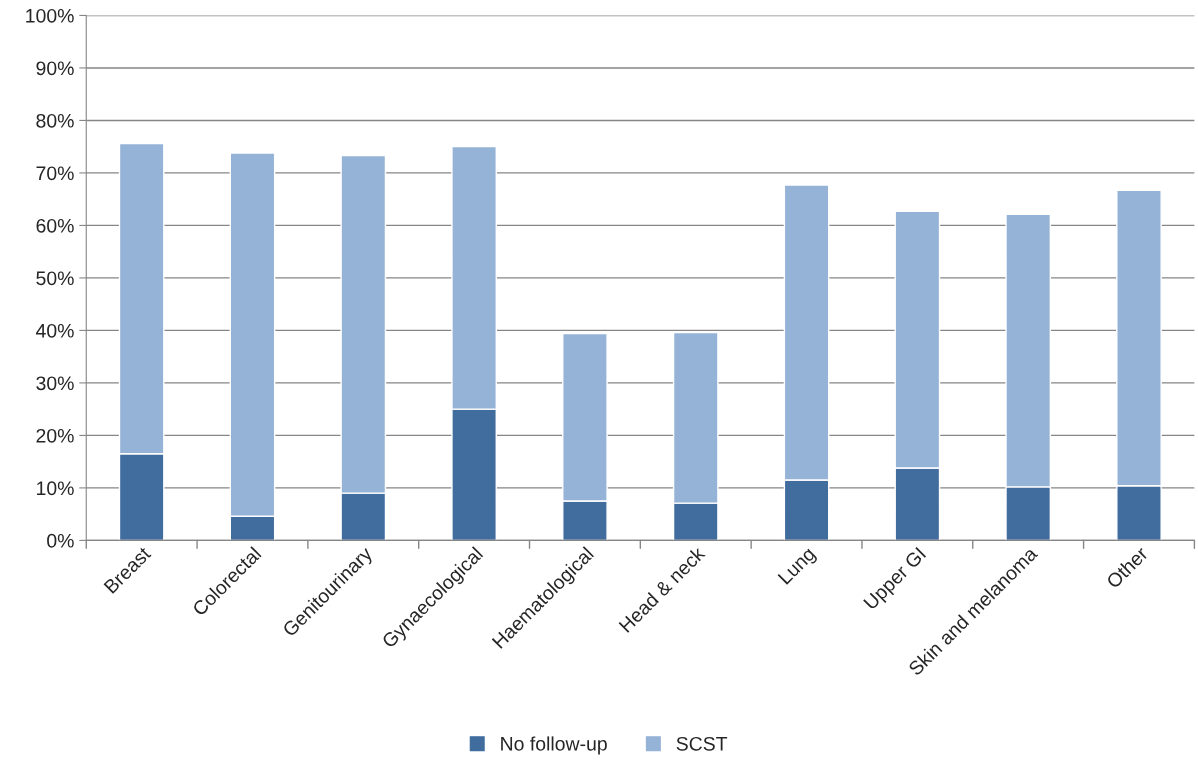  Describe the element at coordinates (54, 330) in the screenshot. I see `y-tick-label: 40%` at that location.